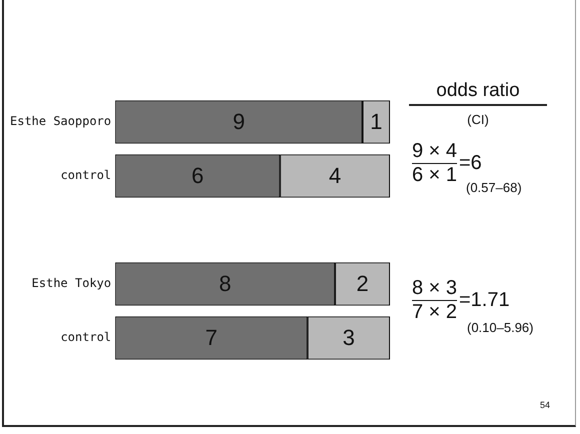 The image size is (580, 434). I want to click on data-label: 1, so click(376, 121).